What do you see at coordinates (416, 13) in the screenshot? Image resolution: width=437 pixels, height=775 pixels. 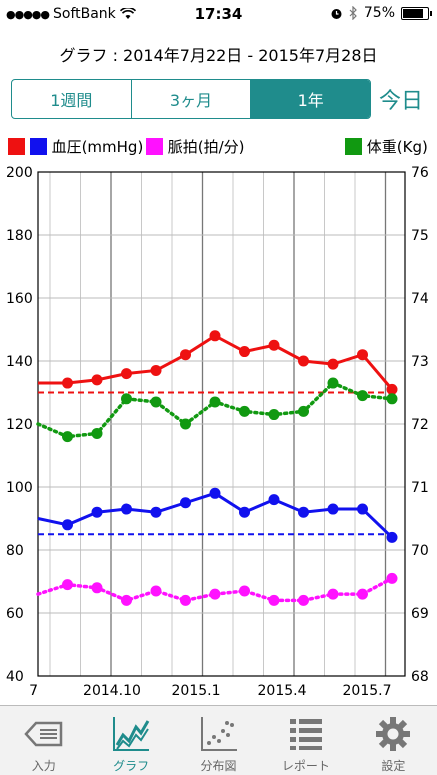 I see `battery-icon` at bounding box center [416, 13].